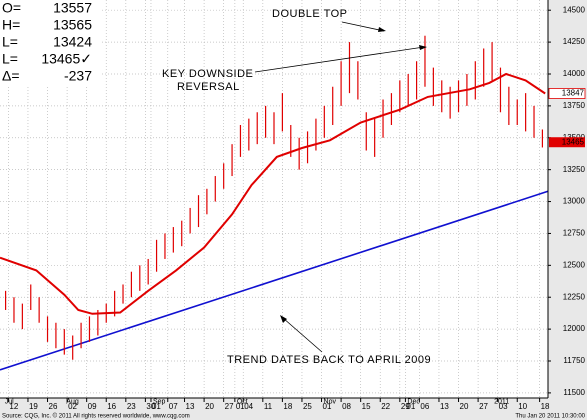 Image resolution: width=587 pixels, height=420 pixels. I want to click on x-tick-label: 19, so click(33, 406).